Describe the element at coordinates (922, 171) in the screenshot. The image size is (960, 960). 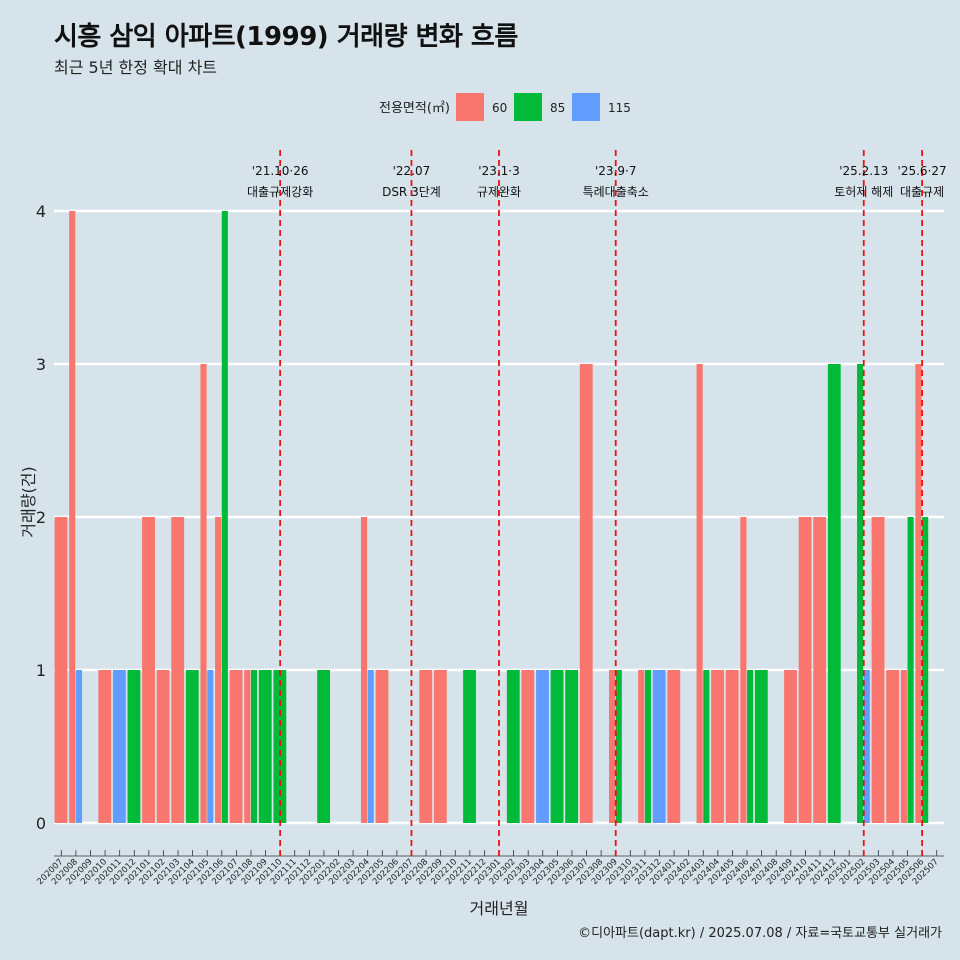
I see `event-date-label: '25.6·27` at that location.